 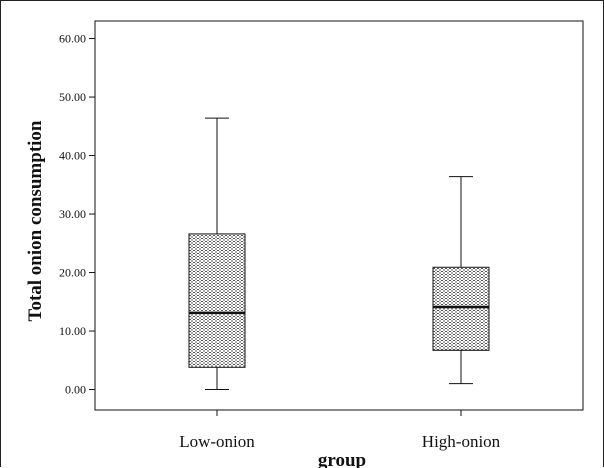 I want to click on y-tick-label: 20.00, so click(x=72, y=273).